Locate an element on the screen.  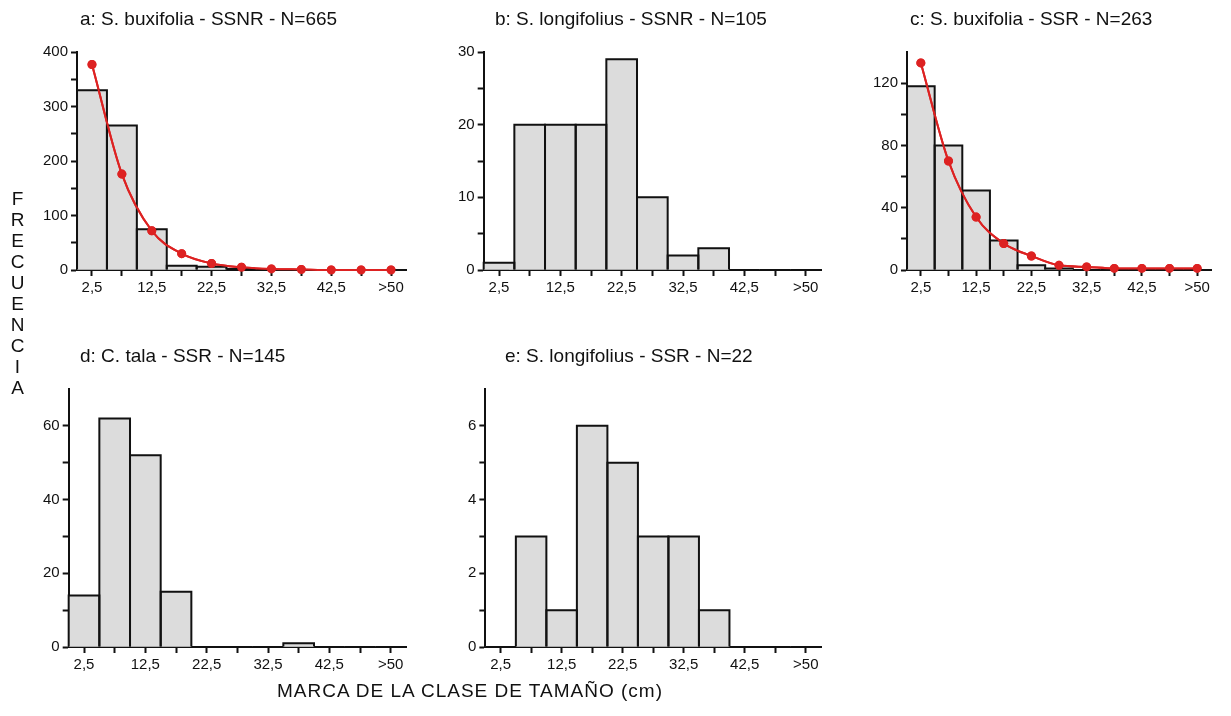
y-tick-label: 100 is located at coordinates (56, 214).